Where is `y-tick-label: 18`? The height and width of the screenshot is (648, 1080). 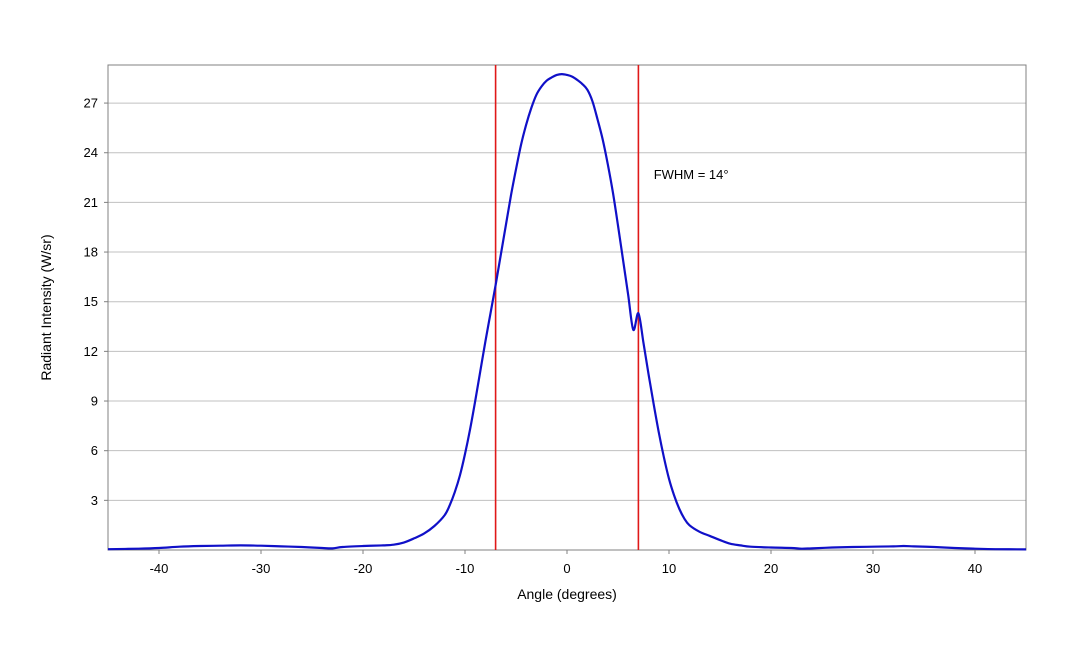
y-tick-label: 18 is located at coordinates (91, 252).